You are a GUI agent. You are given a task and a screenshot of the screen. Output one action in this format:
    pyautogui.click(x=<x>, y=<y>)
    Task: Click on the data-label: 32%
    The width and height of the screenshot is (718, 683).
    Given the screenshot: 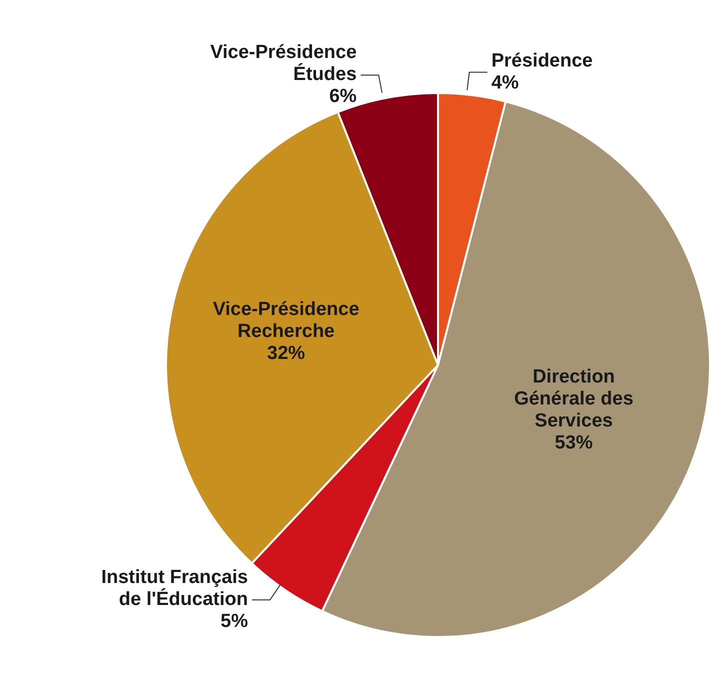 What is the action you would take?
    pyautogui.click(x=286, y=353)
    